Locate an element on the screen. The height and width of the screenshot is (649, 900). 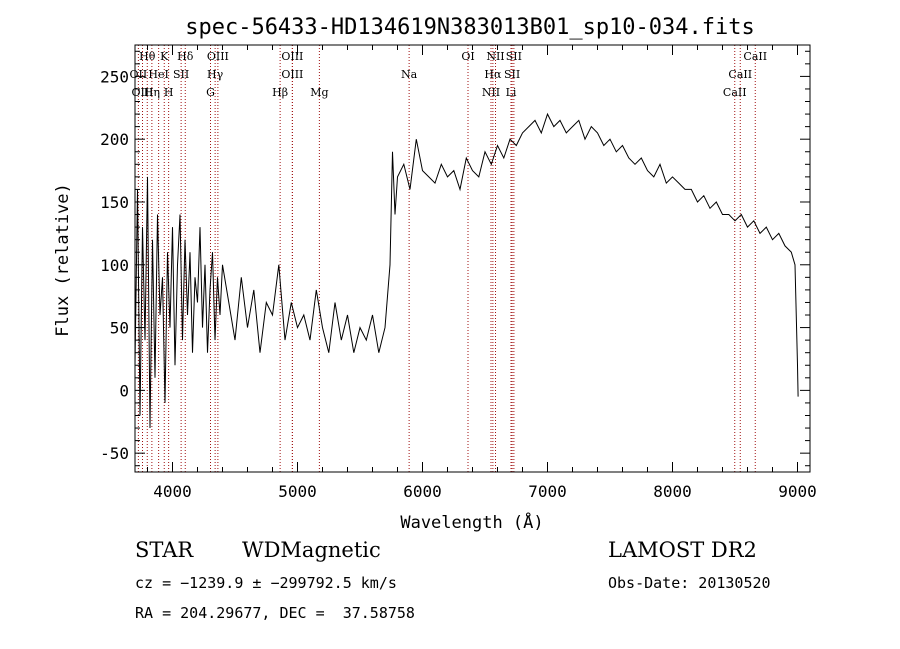
x-tick-label: 8000 is located at coordinates (672, 491).